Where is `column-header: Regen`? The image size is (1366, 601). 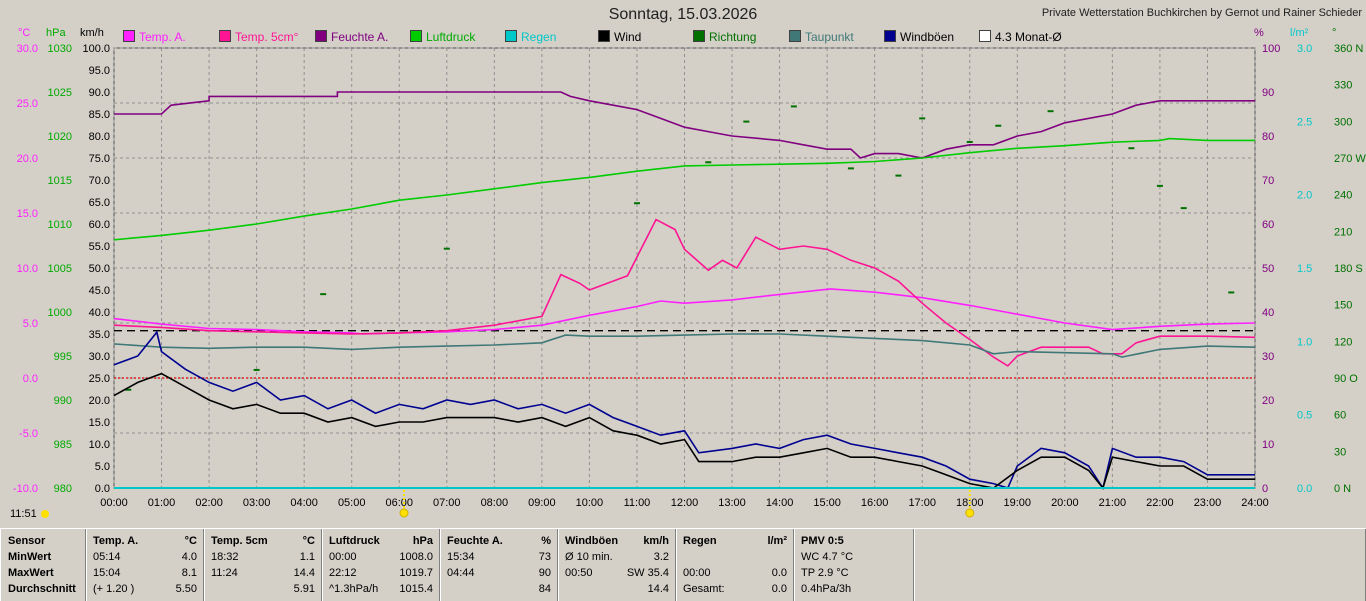
column-header: Regen is located at coordinates (700, 541).